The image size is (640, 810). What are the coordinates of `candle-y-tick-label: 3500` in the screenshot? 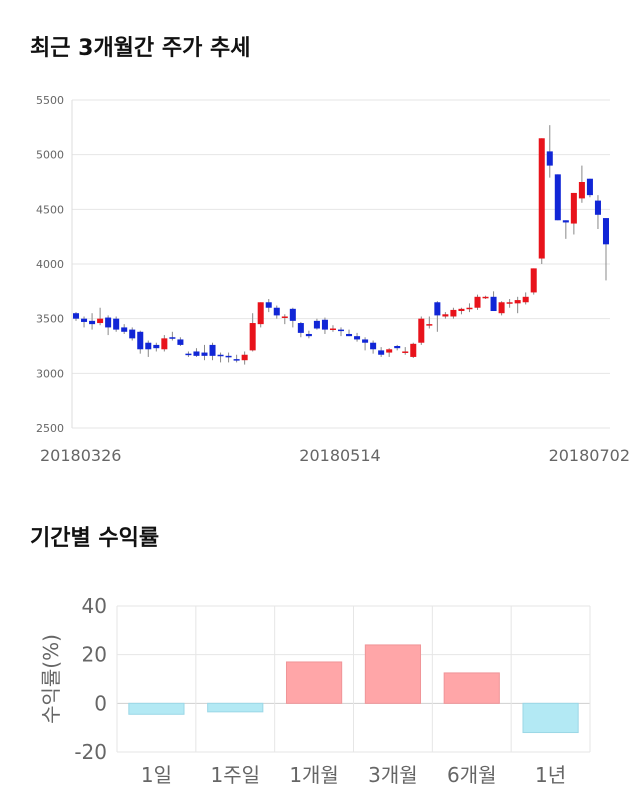 It's located at (50, 319).